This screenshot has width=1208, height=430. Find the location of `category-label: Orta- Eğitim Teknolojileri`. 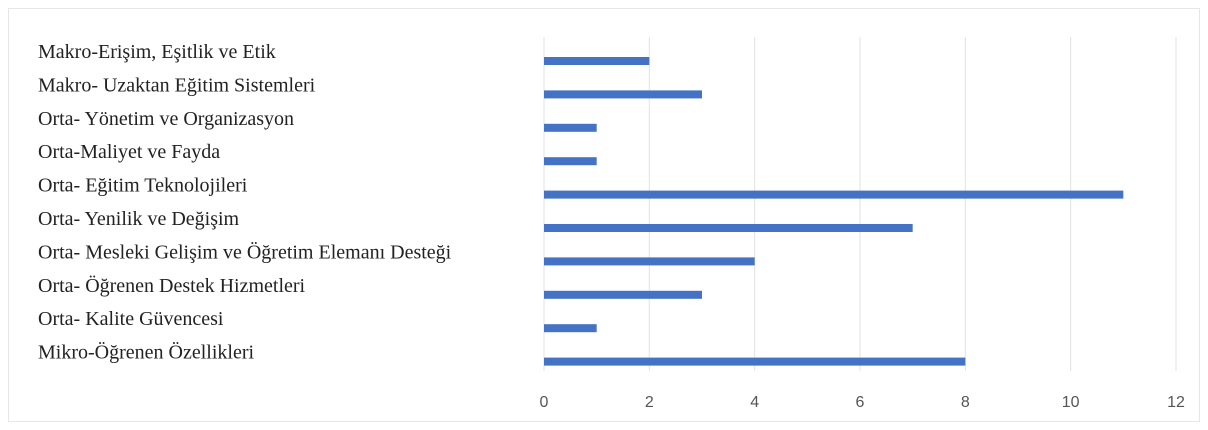

category-label: Orta- Eğitim Teknolojileri is located at coordinates (143, 186).